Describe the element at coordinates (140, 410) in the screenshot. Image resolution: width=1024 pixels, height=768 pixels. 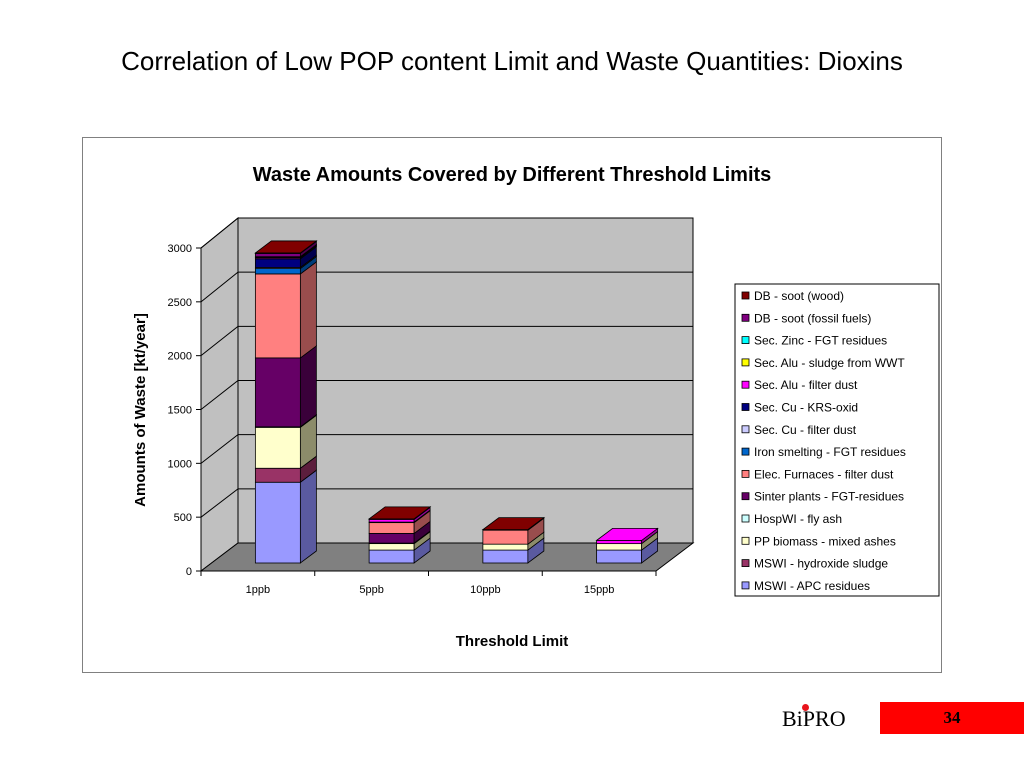
I see `y-axis-title: Amounts of Waste [kt/year]` at that location.